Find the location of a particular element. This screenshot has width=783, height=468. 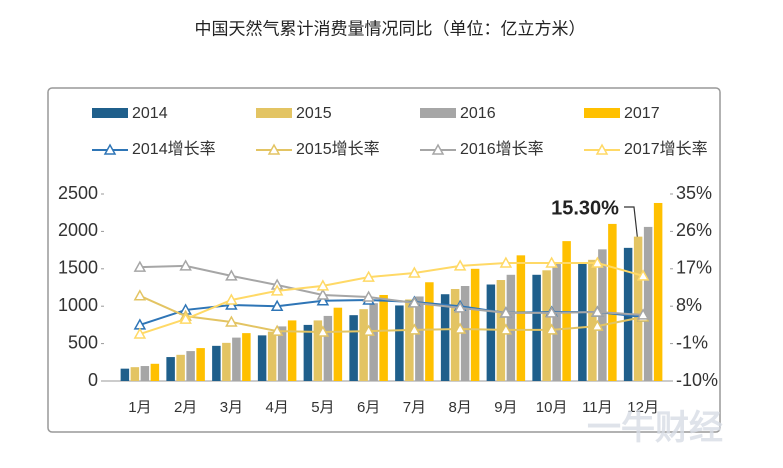

x-tick-label: 5月 is located at coordinates (322, 407).